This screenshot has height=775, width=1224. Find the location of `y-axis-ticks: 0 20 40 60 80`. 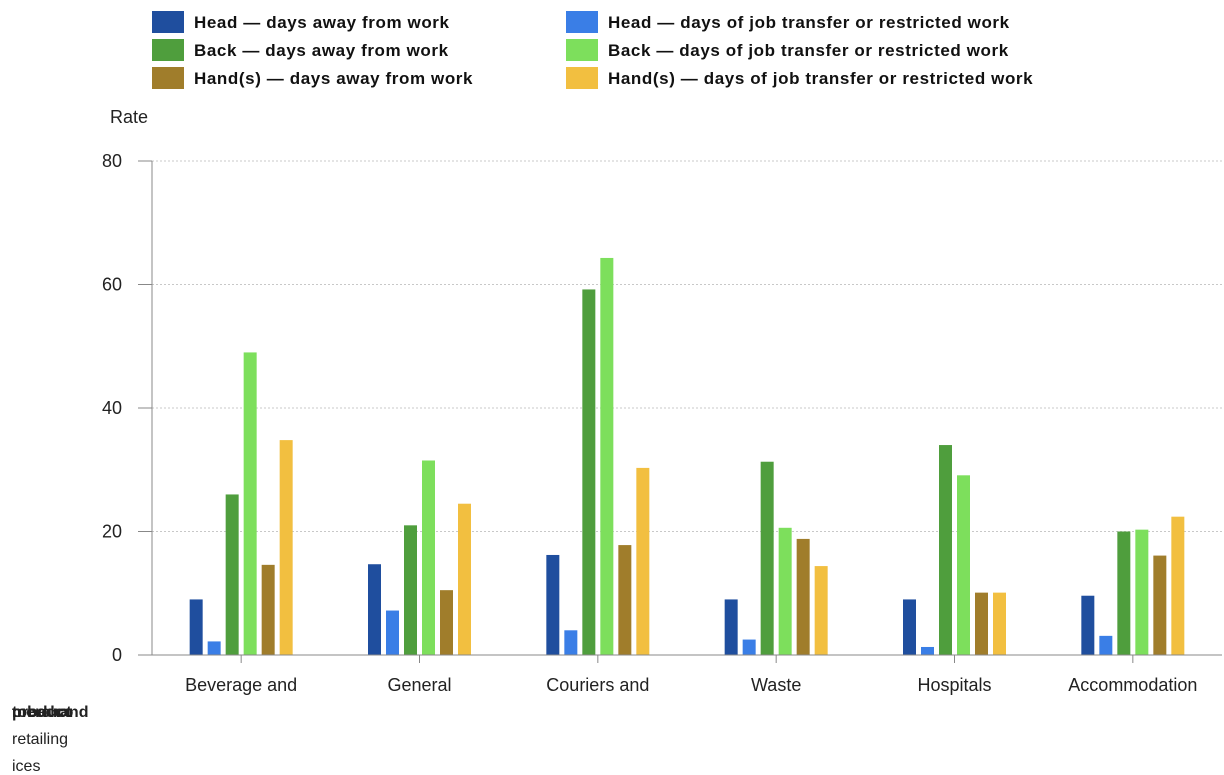

y-axis-ticks: 0 20 40 60 80 is located at coordinates (127, 408).